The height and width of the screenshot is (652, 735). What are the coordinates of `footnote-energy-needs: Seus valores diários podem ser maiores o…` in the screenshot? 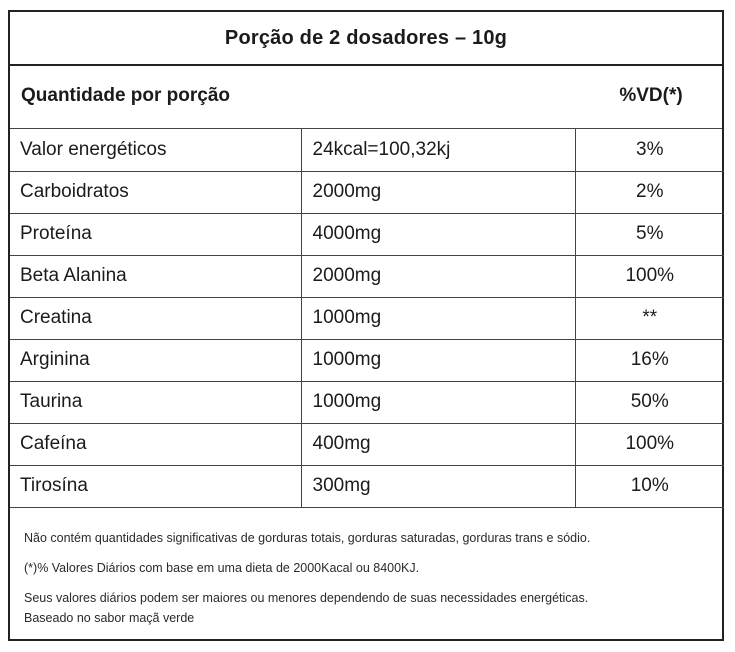 It's located at (306, 597).